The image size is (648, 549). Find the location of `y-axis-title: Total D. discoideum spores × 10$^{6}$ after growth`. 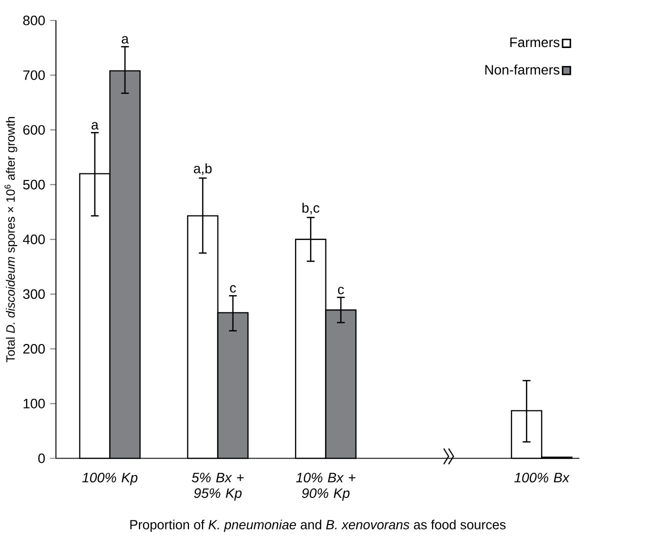

y-axis-title: Total D. discoideum spores × 10$^{6}$ after growth is located at coordinates (11, 239).